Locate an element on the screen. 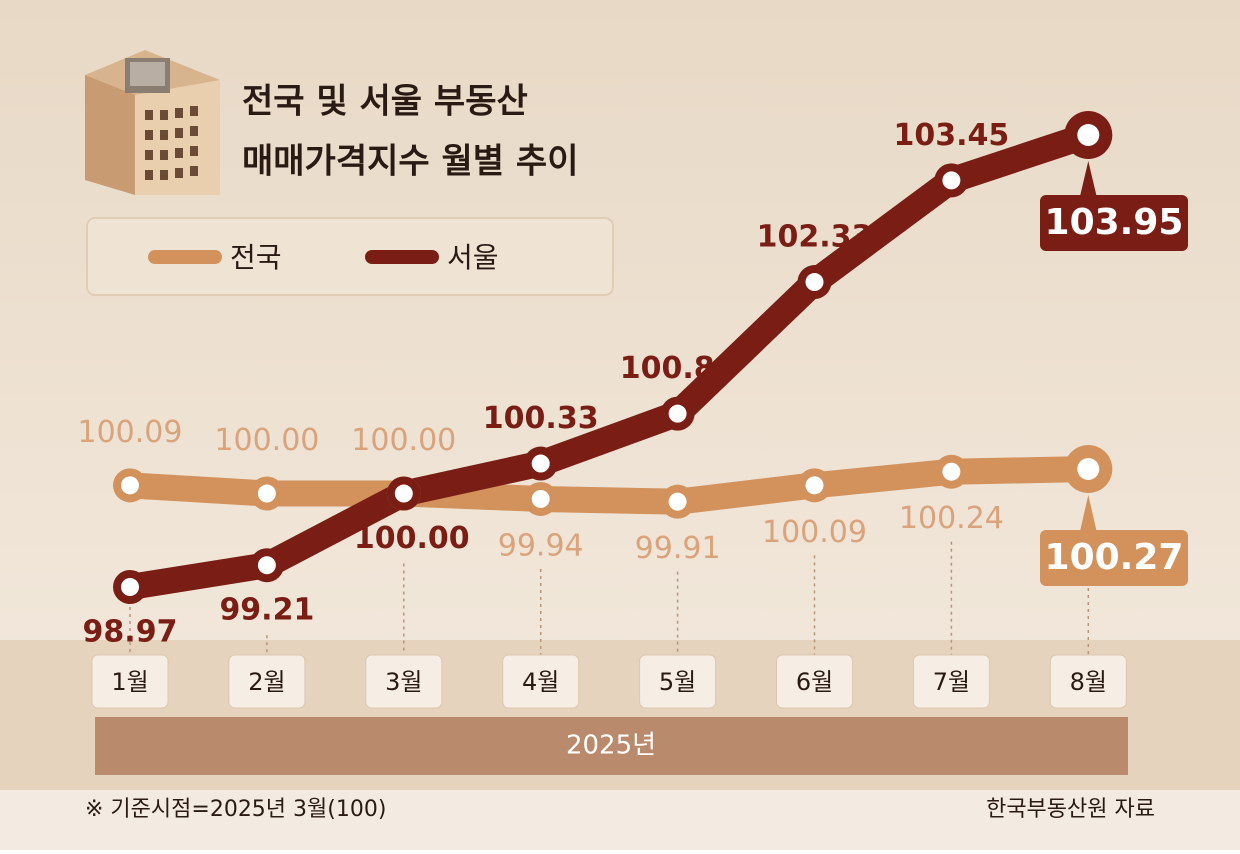 Image resolution: width=1240 pixels, height=854 pixels. x-tick-label: 3월 is located at coordinates (403, 682).